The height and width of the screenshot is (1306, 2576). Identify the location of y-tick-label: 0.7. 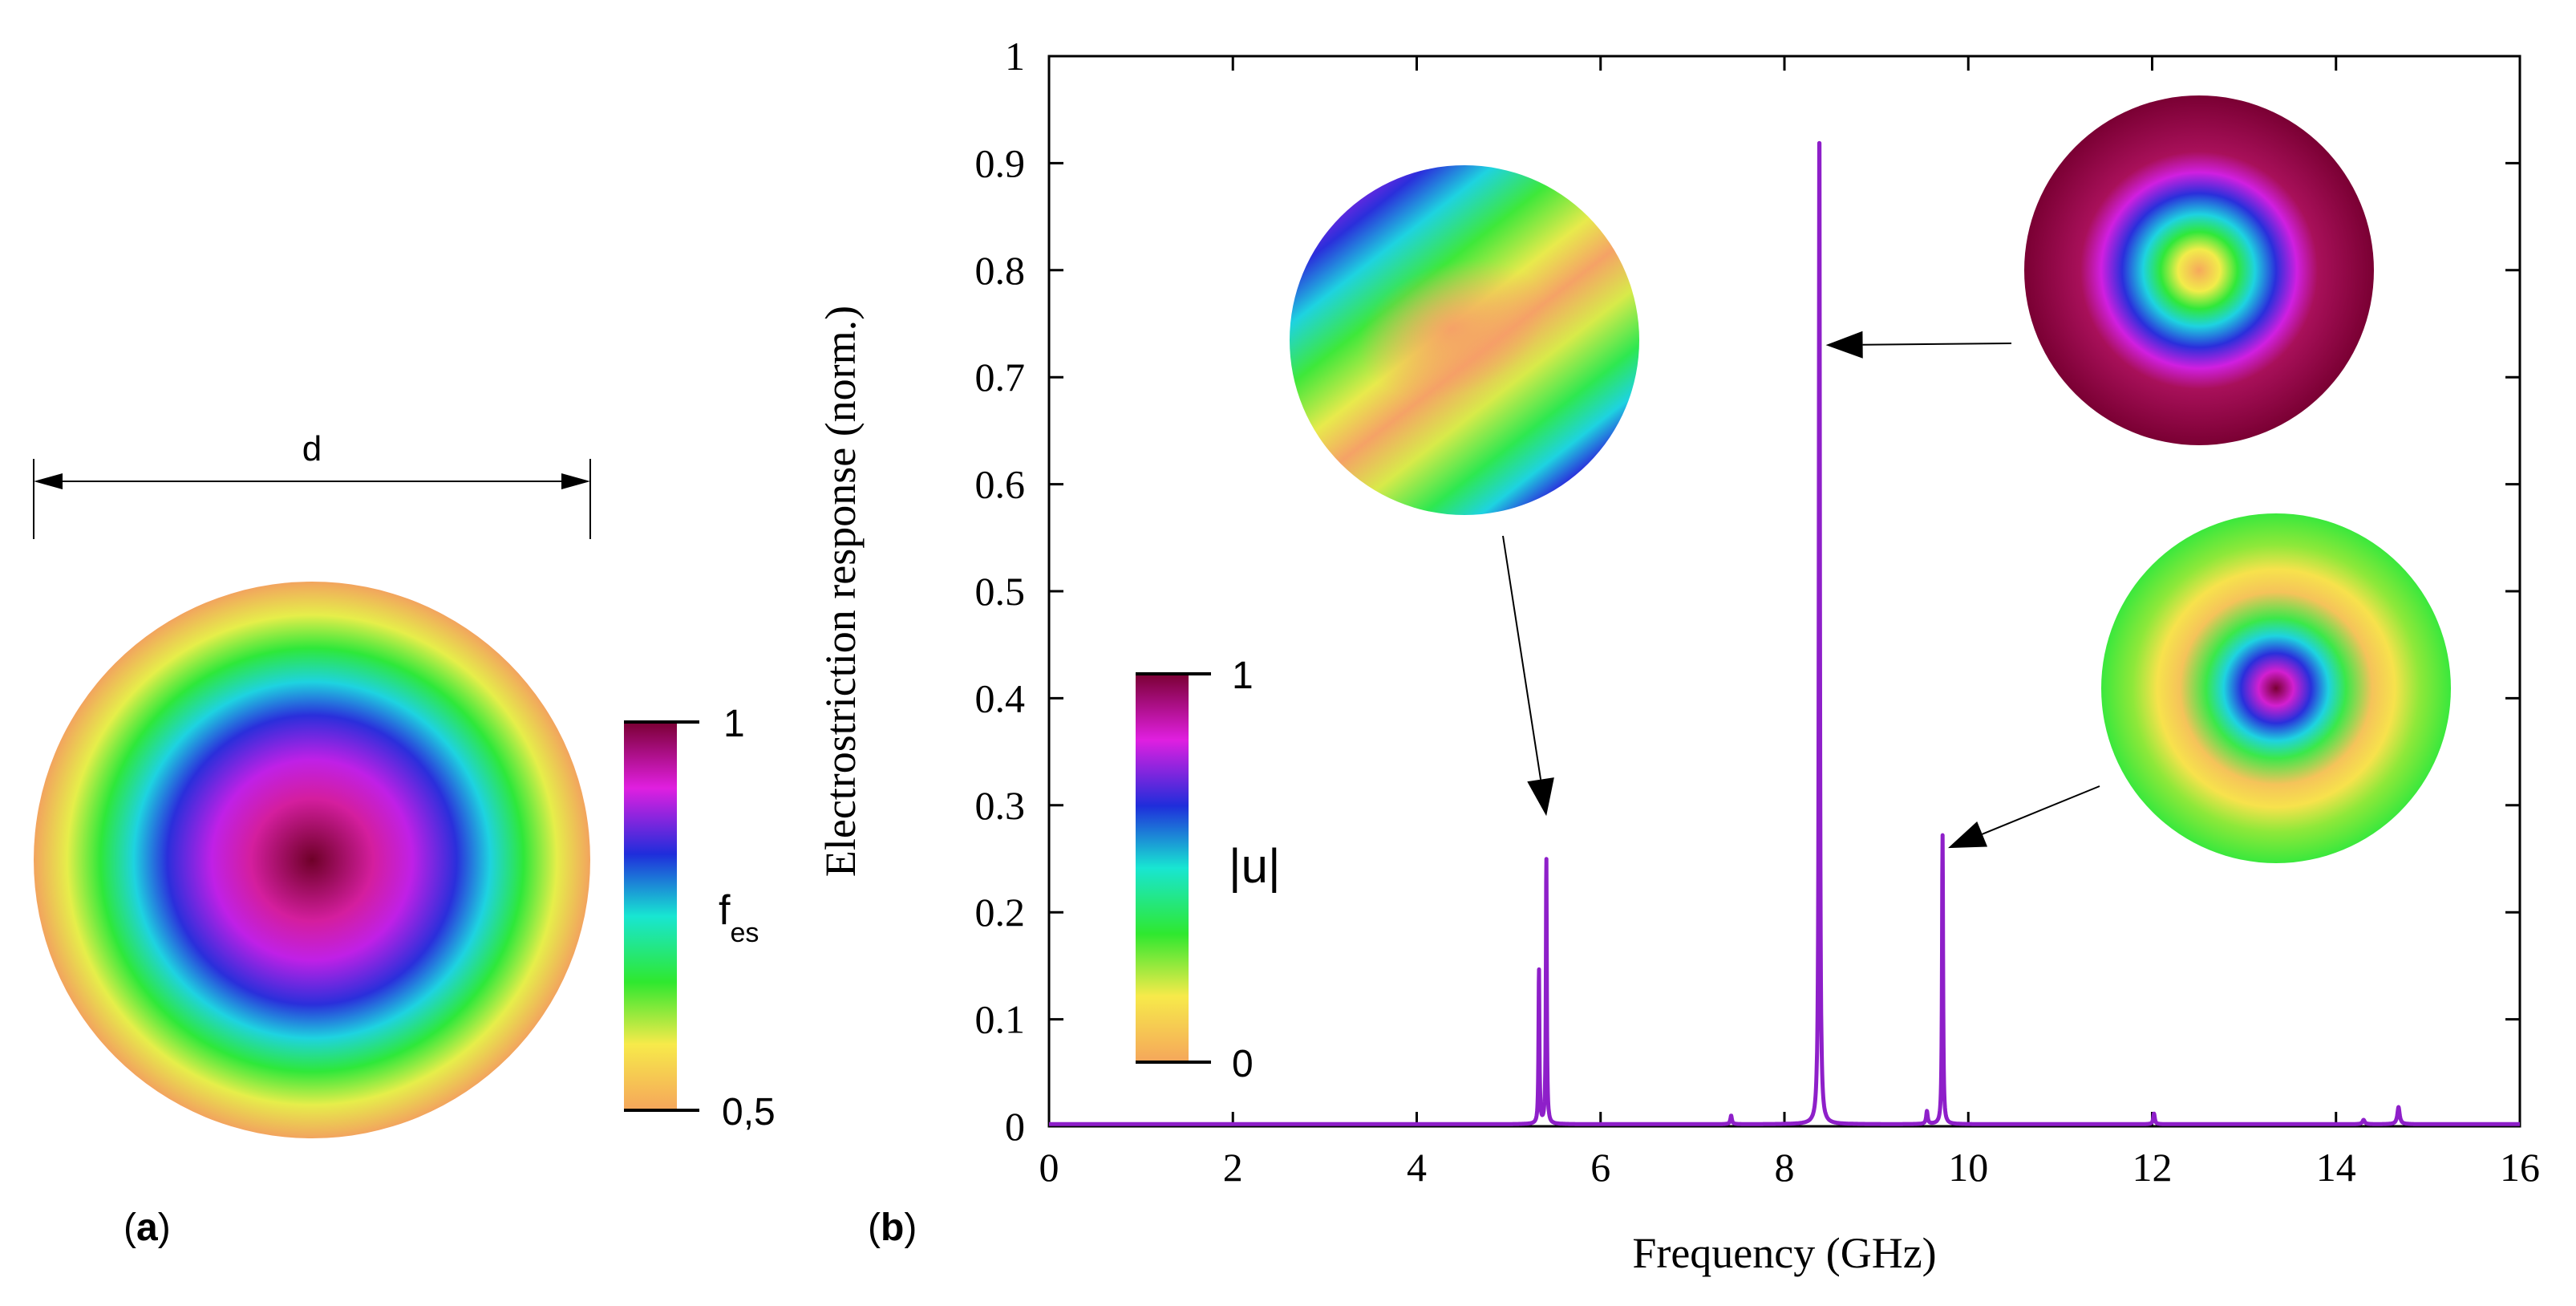
(1000, 377).